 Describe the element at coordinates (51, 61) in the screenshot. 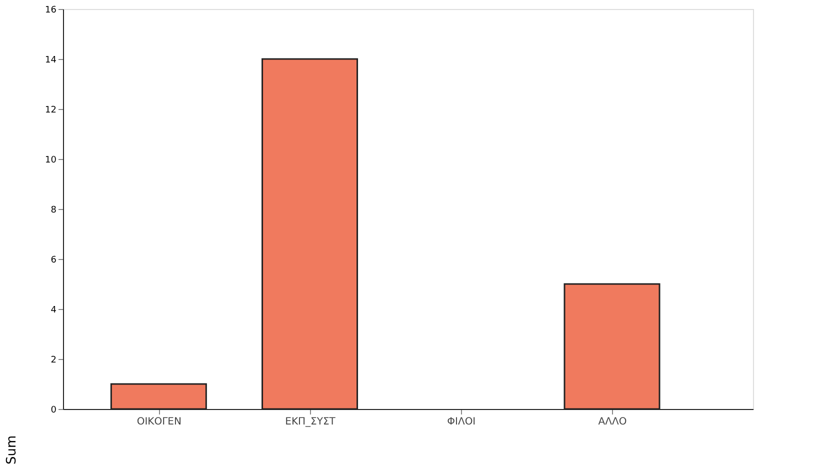

I see `y-tick-label: 14` at that location.